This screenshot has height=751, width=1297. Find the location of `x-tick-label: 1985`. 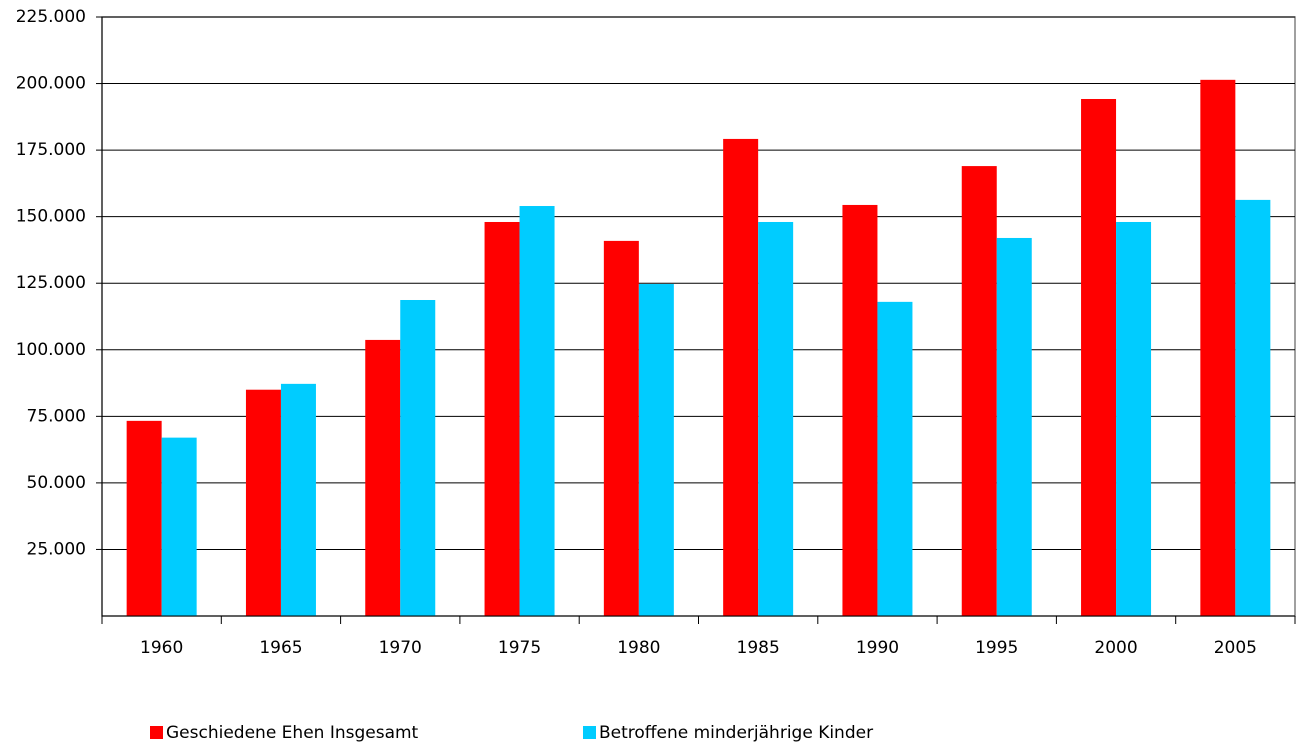

x-tick-label: 1985 is located at coordinates (758, 648).